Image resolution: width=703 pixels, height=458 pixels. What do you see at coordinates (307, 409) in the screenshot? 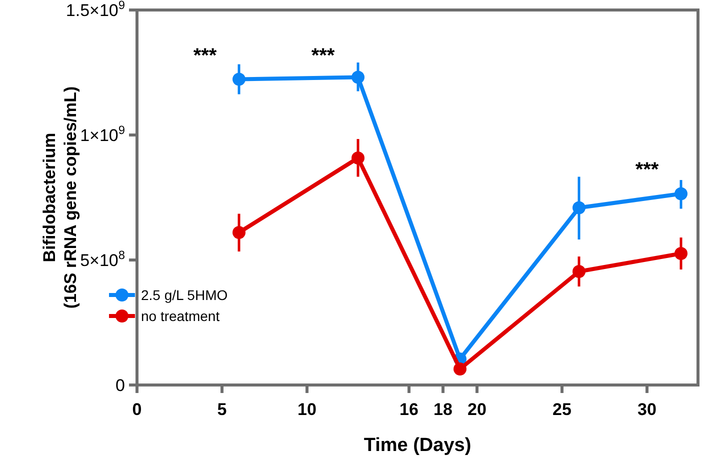
I see `x-tick-label: 10` at bounding box center [307, 409].